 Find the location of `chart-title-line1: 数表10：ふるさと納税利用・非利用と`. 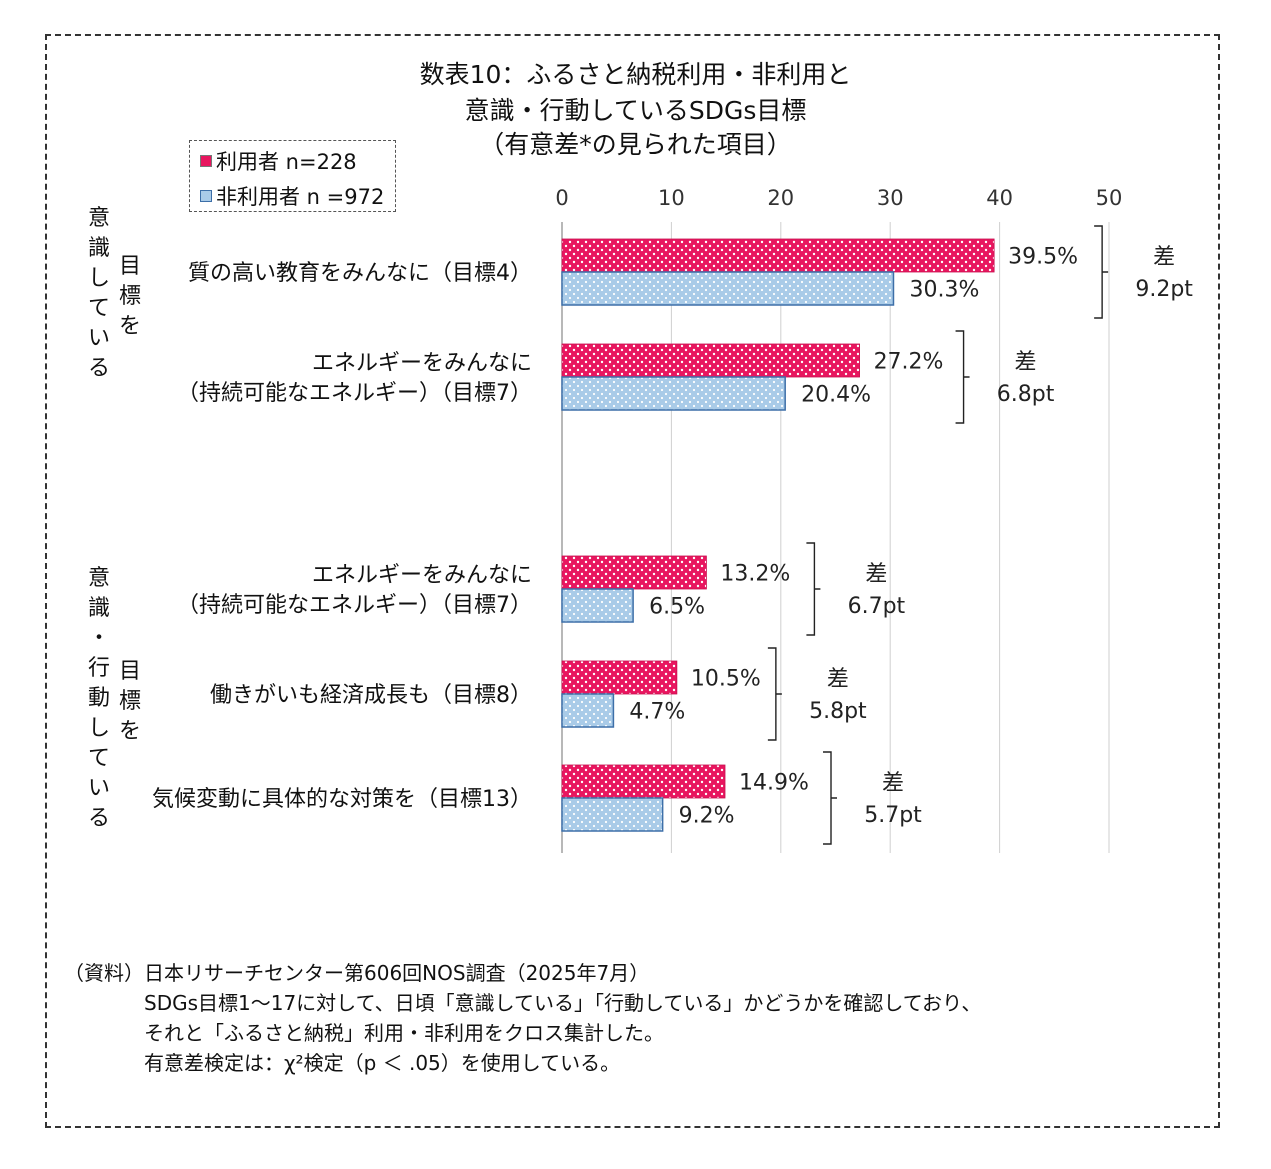

chart-title-line1: 数表10：ふるさと納税利用・非利用と is located at coordinates (635, 74).